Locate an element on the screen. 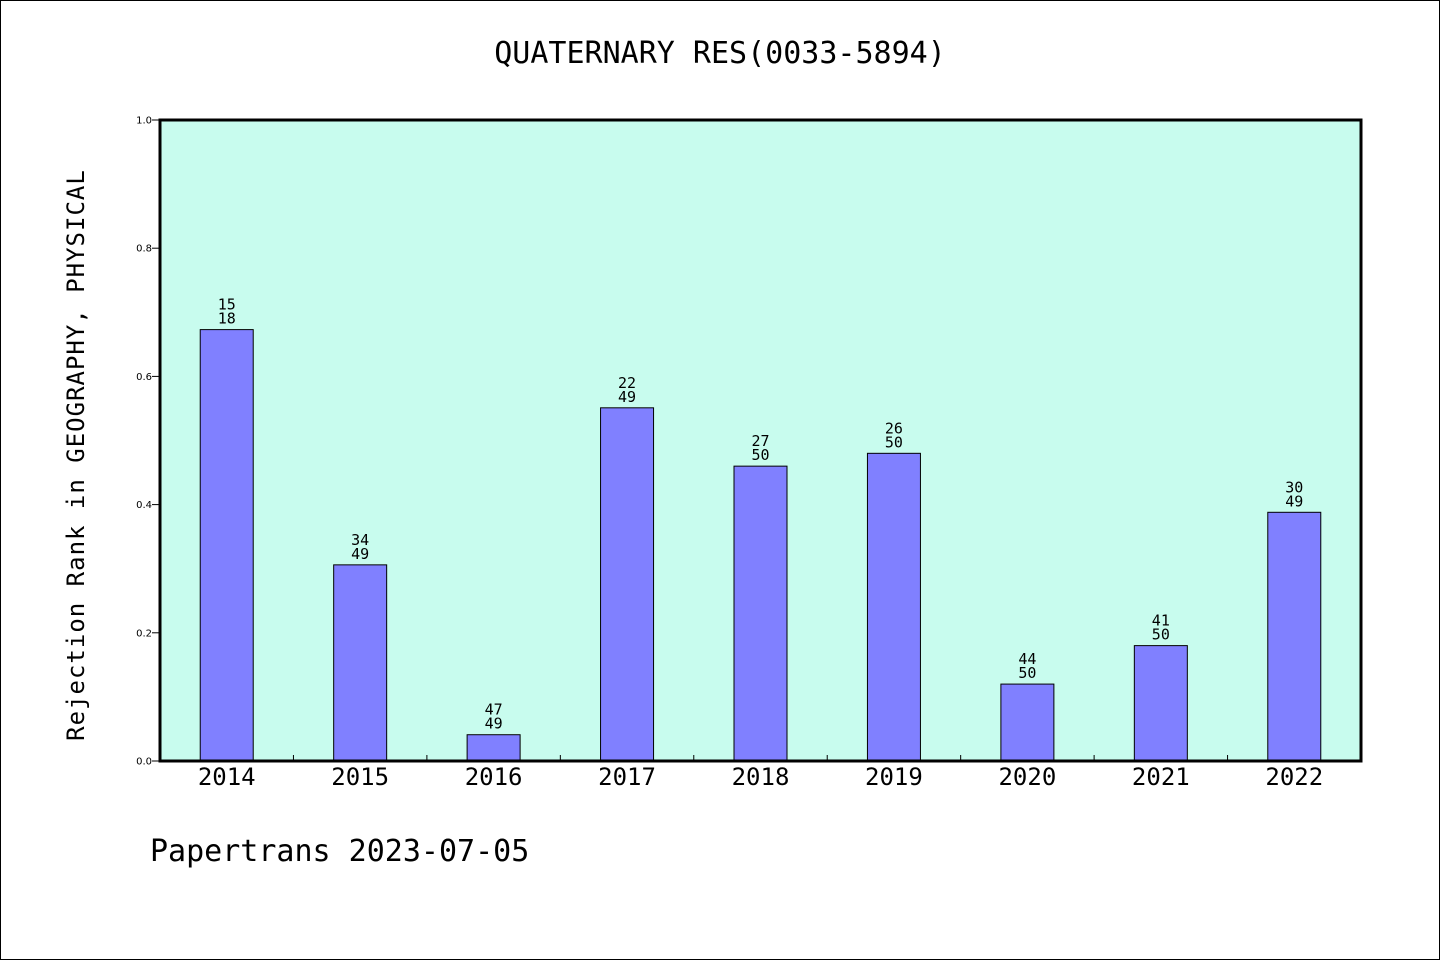 This screenshot has height=960, width=1440. x-tick-label-2016: 2016 is located at coordinates (494, 777).